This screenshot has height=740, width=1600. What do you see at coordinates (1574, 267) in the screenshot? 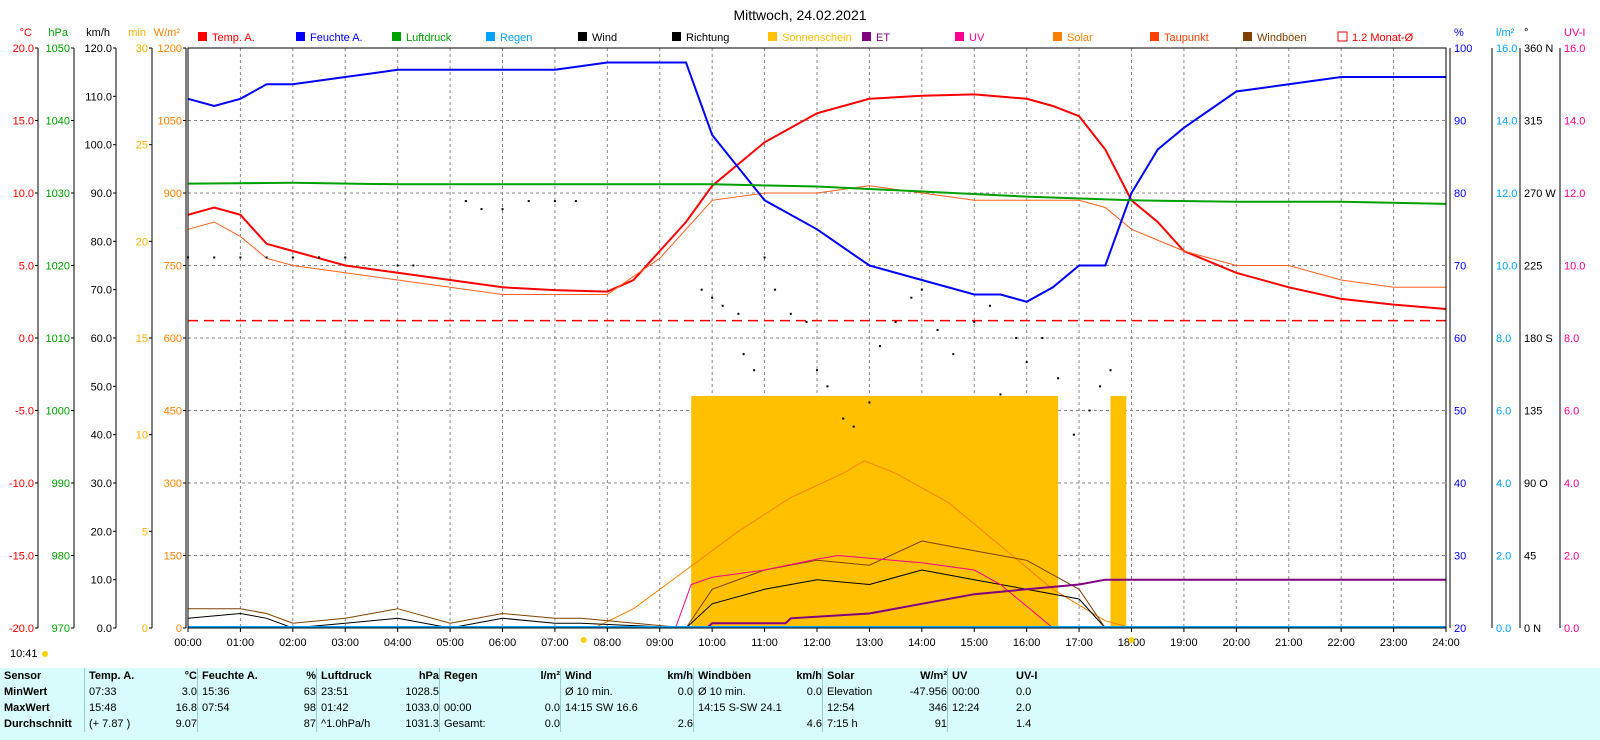
I see `right-tick-label: 10.0` at bounding box center [1574, 267].